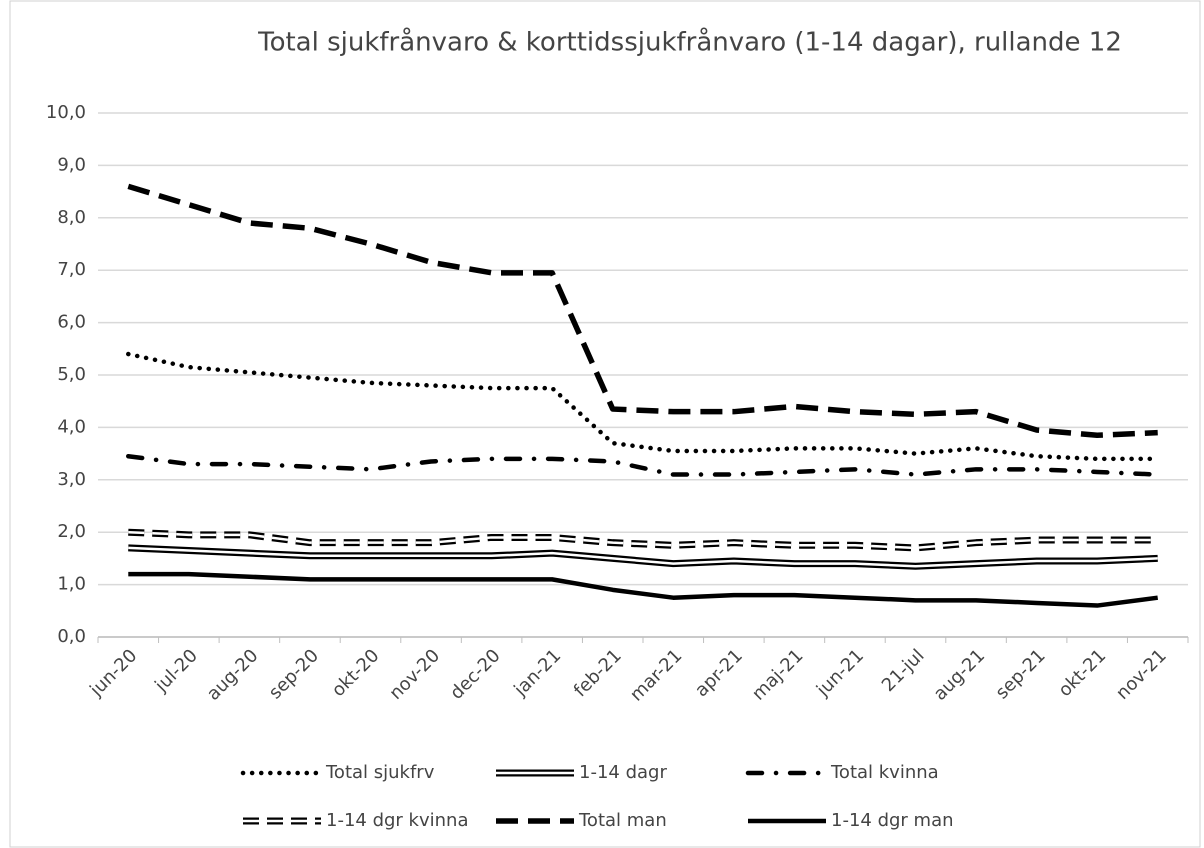 The image size is (1204, 848). What do you see at coordinates (397, 820) in the screenshot?
I see `legend-label: 1-14 dgr kvinna` at bounding box center [397, 820].